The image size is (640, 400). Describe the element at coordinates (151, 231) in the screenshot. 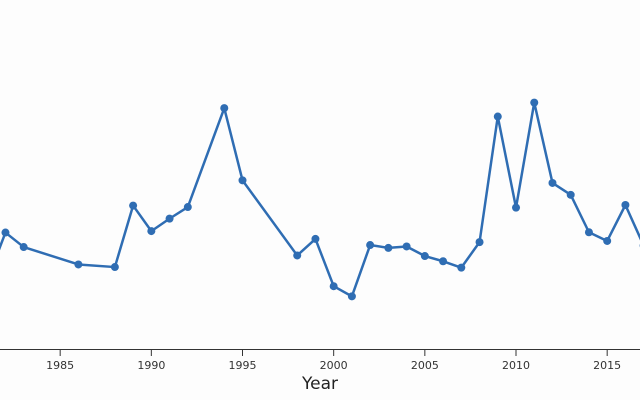

I see `data-point-1990` at that location.